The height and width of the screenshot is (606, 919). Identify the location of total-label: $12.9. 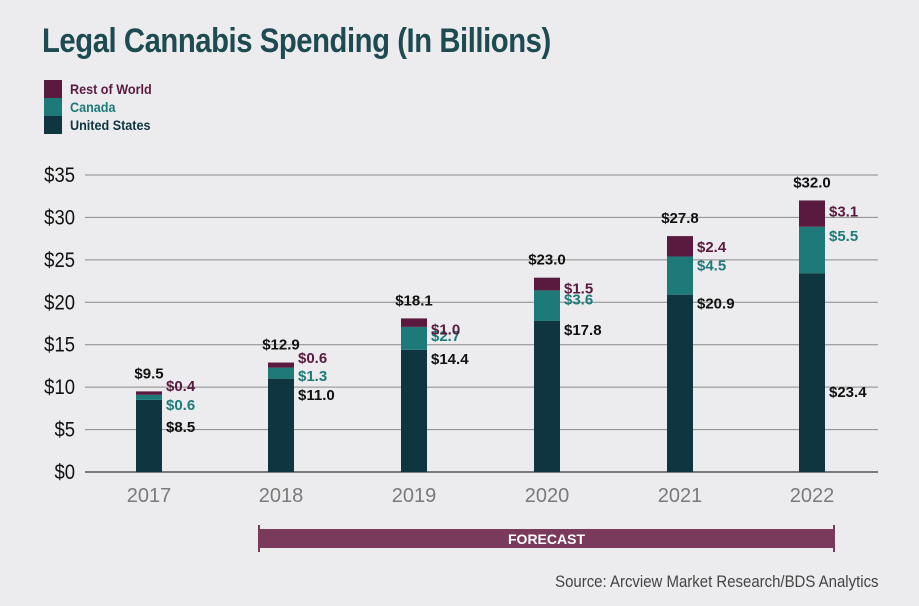
(281, 345).